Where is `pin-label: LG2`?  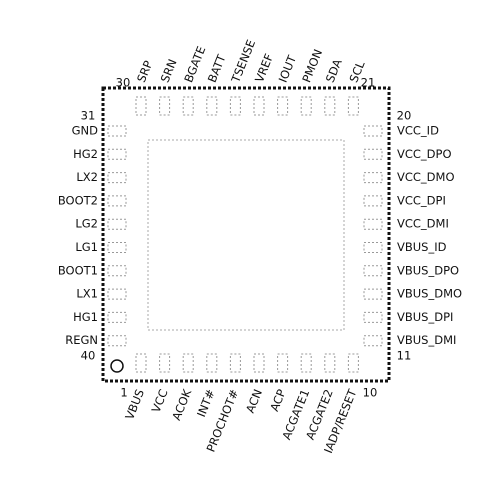
pin-label: LG2 is located at coordinates (86, 224).